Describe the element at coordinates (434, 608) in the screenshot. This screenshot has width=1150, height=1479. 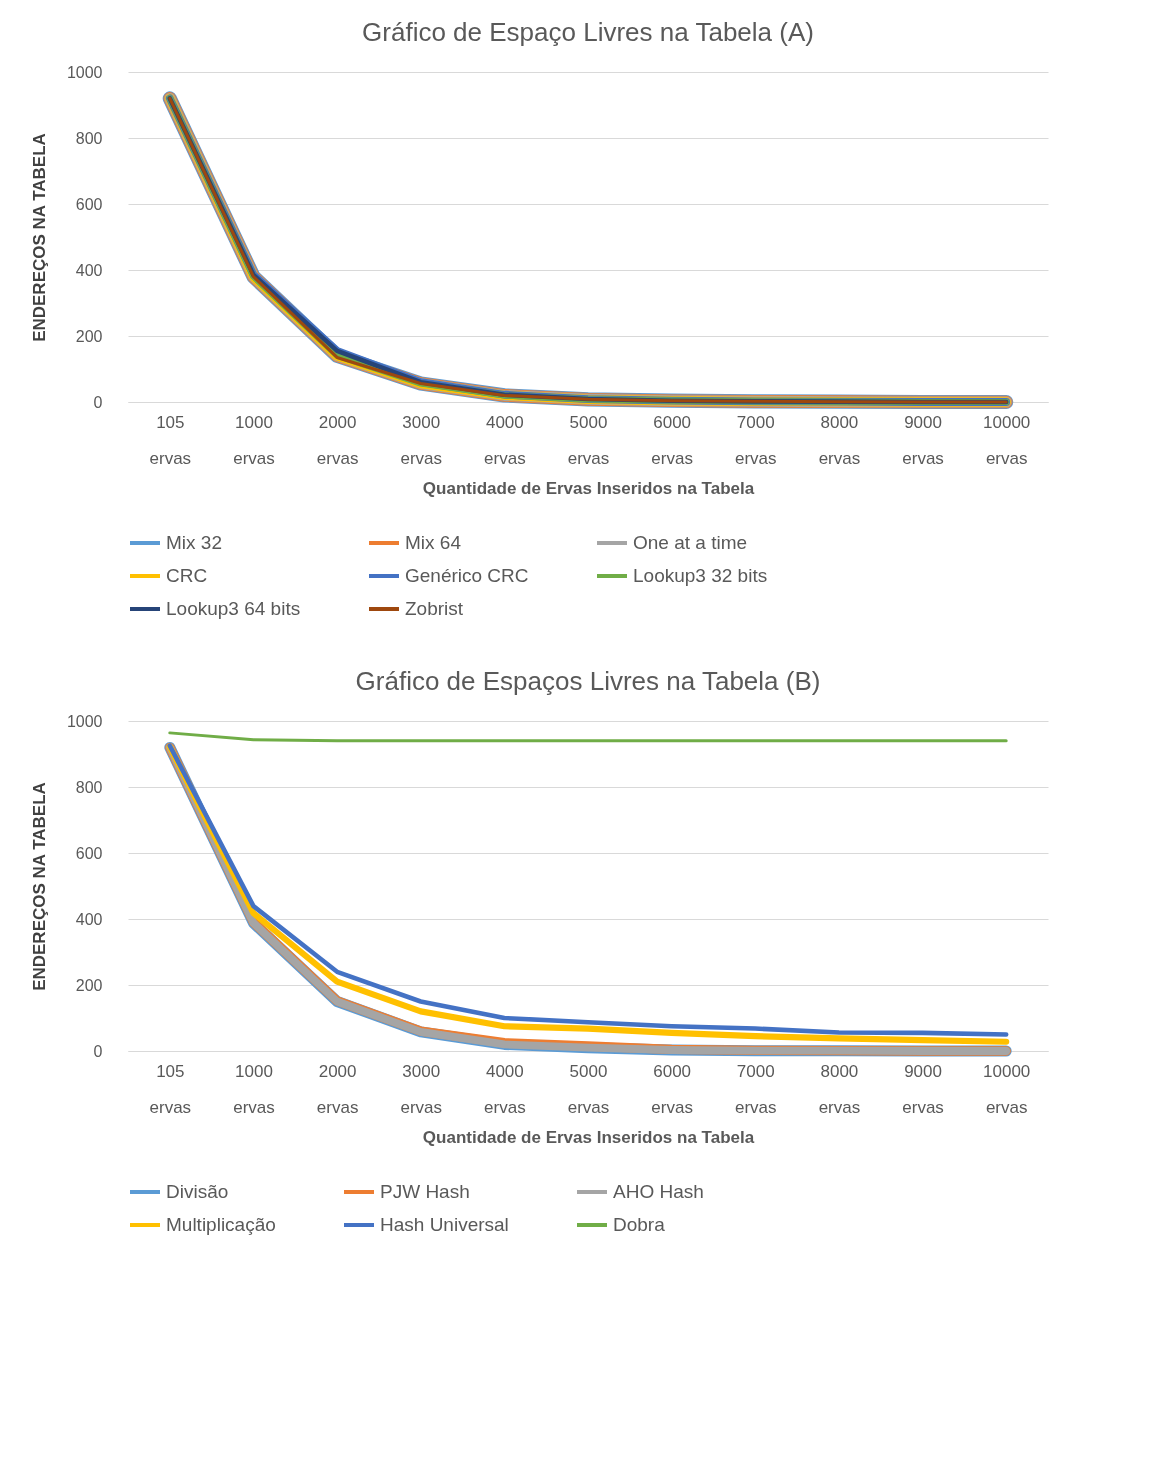
I see `legend-label: Zobrist` at that location.